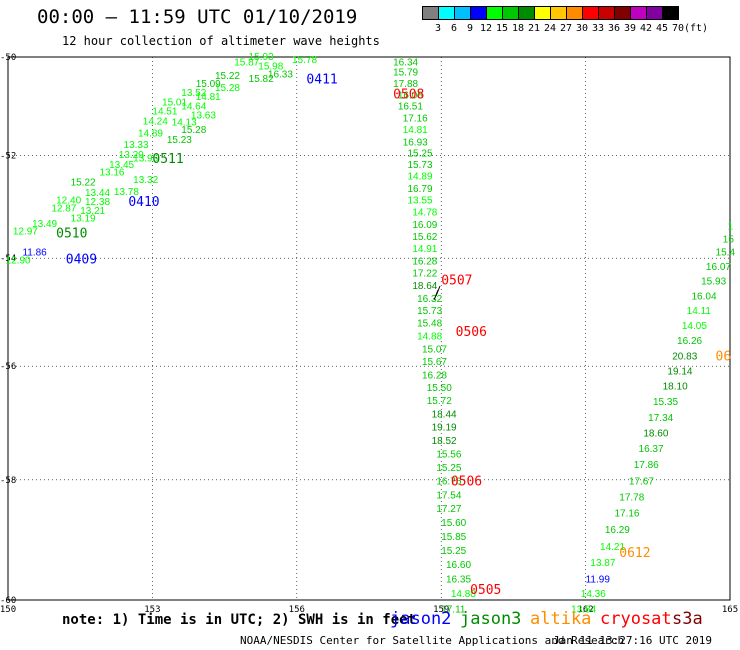 Image resolution: width=740 pixels, height=650 pixels. Describe the element at coordinates (665, 402) in the screenshot. I see `swh-value-label: 15.35` at that location.